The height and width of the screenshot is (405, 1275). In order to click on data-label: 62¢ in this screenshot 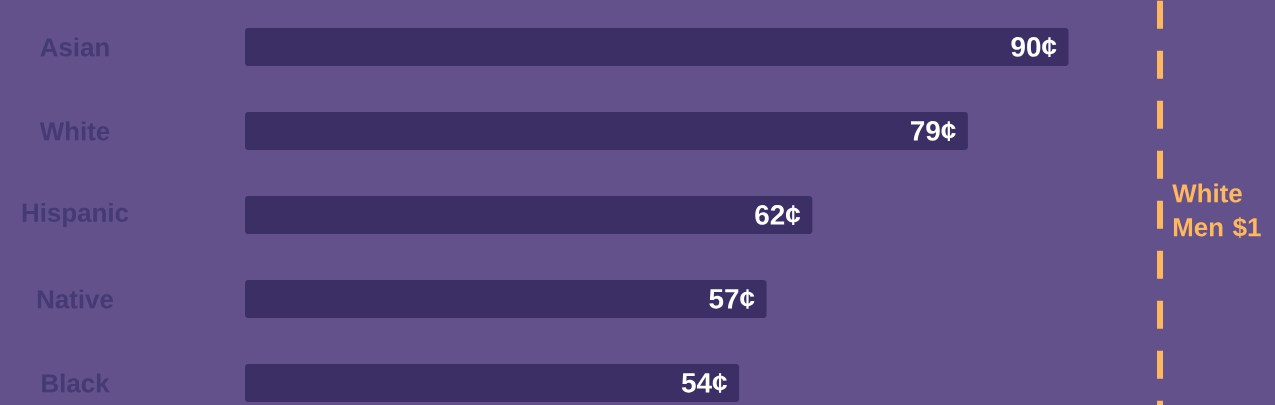, I will do `click(778, 215)`.